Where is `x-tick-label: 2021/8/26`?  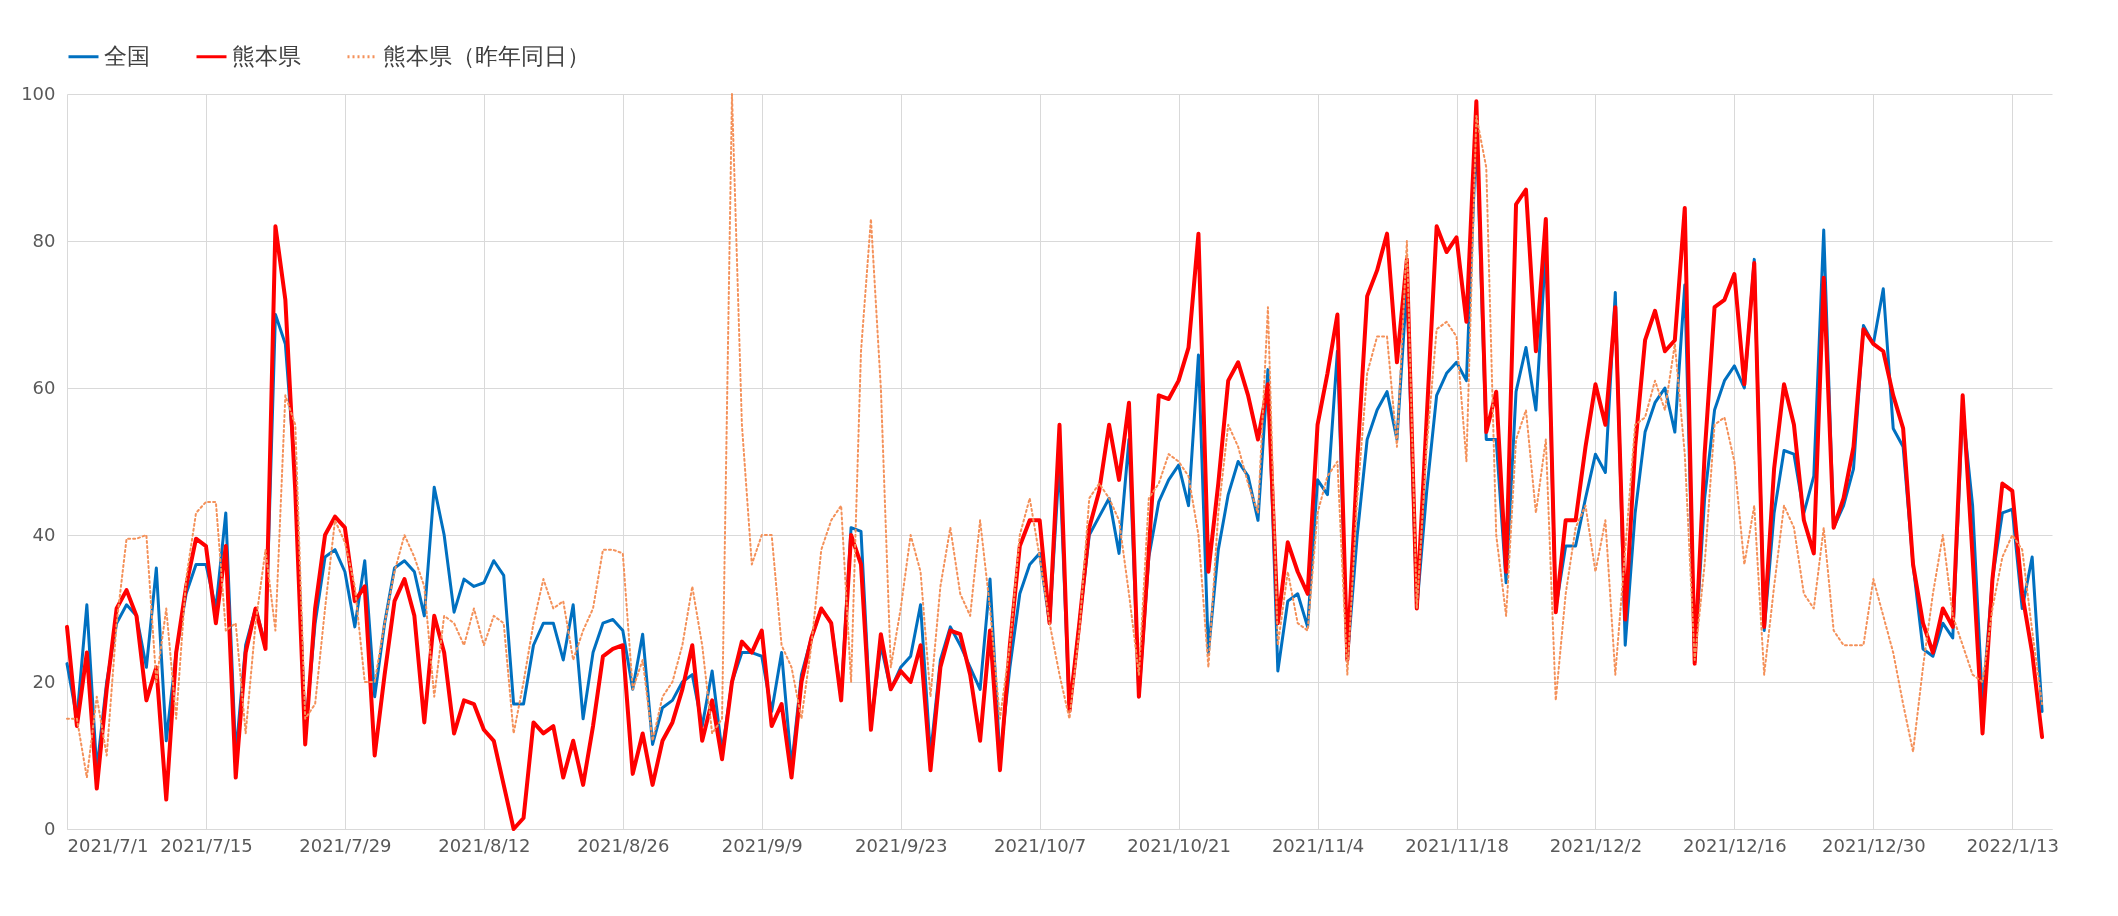
x-tick-label: 2021/8/26 is located at coordinates (623, 845).